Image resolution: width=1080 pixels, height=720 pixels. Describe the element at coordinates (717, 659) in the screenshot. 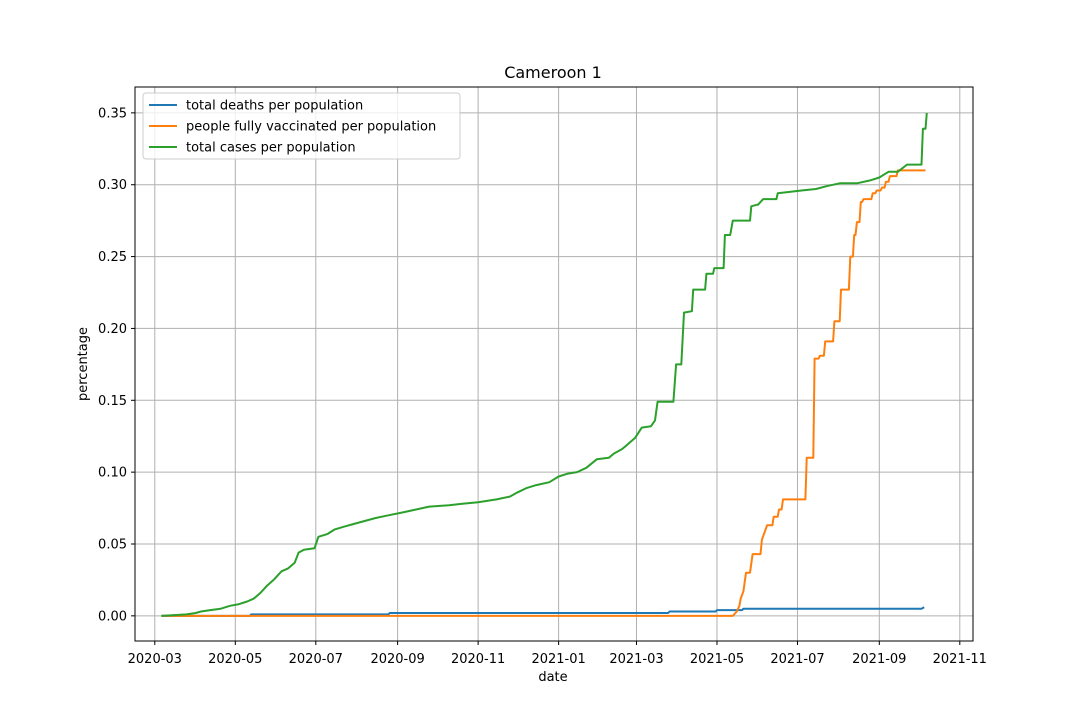

I see `x-tick-label: 2021-05` at that location.